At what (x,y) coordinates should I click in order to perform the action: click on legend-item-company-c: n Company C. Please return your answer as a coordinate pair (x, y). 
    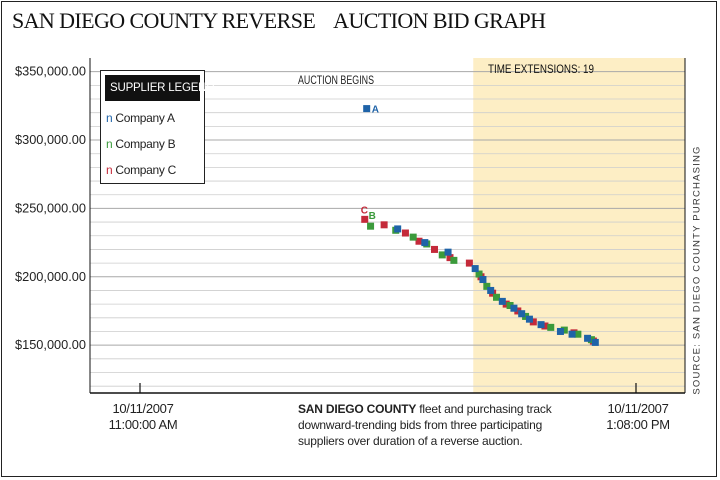
    Looking at the image, I should click on (152, 170).